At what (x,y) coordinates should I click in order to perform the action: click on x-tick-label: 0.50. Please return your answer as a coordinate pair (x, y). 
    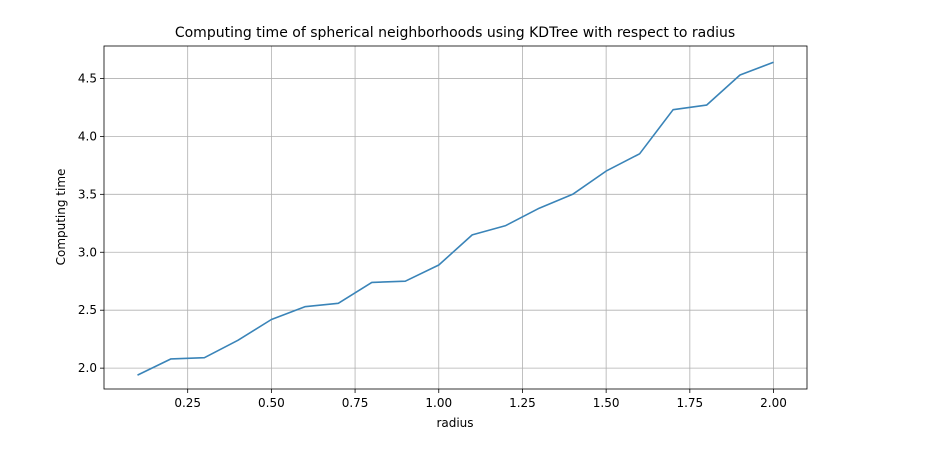
    Looking at the image, I should click on (271, 403).